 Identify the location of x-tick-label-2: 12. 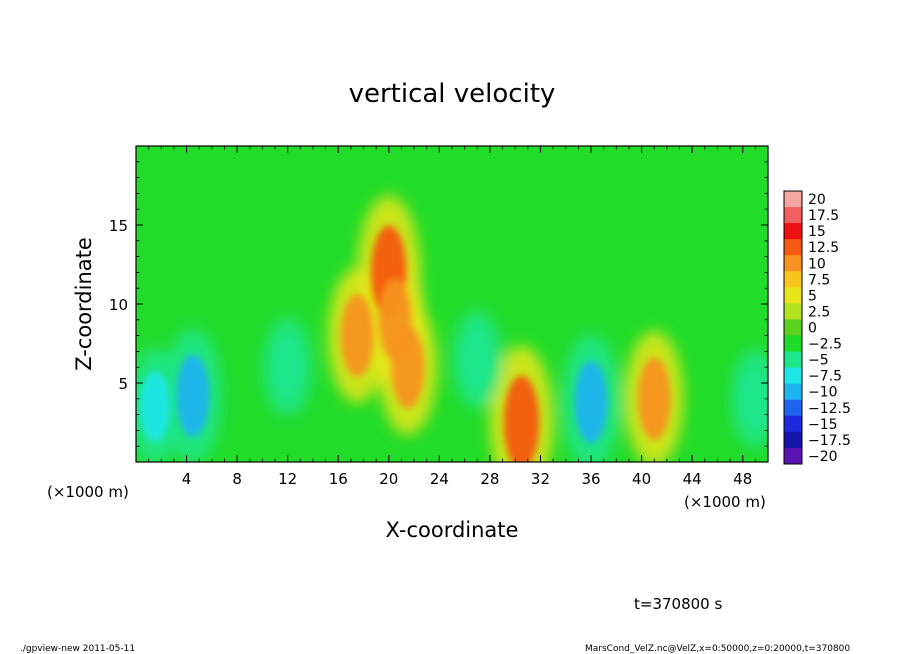
(287, 479).